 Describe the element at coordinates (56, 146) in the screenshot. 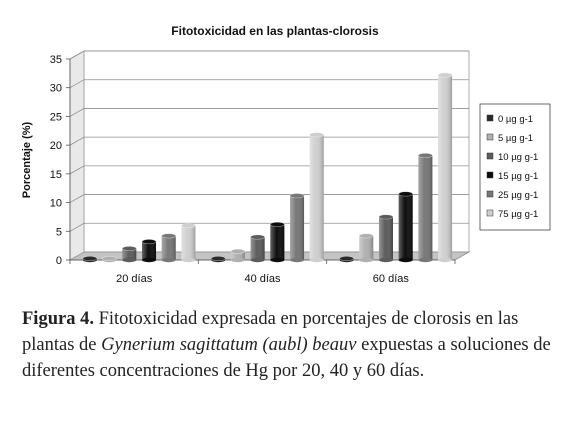

I see `y-tick-label: 20` at that location.